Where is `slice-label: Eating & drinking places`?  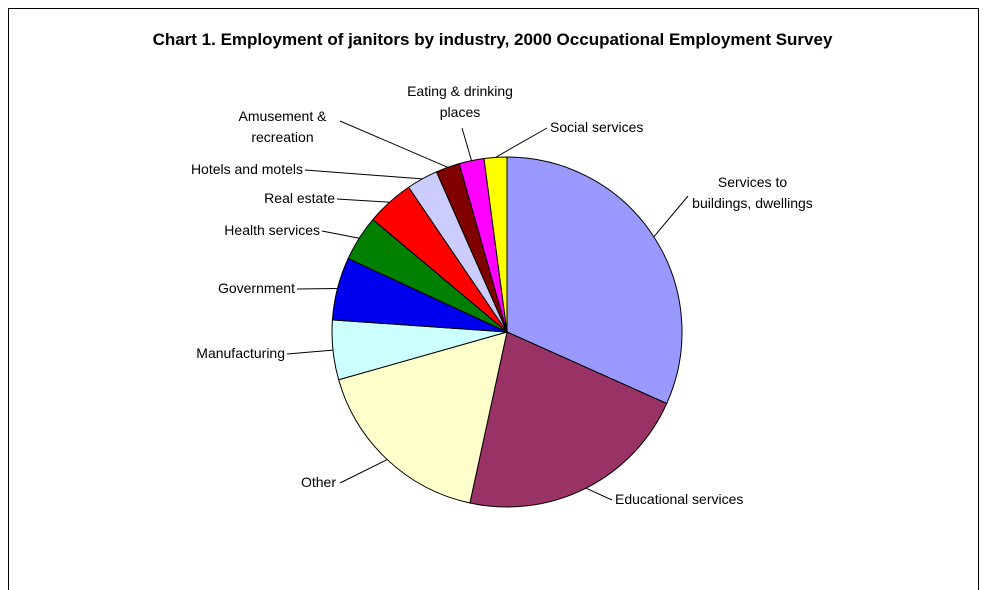
slice-label: Eating & drinking places is located at coordinates (460, 101).